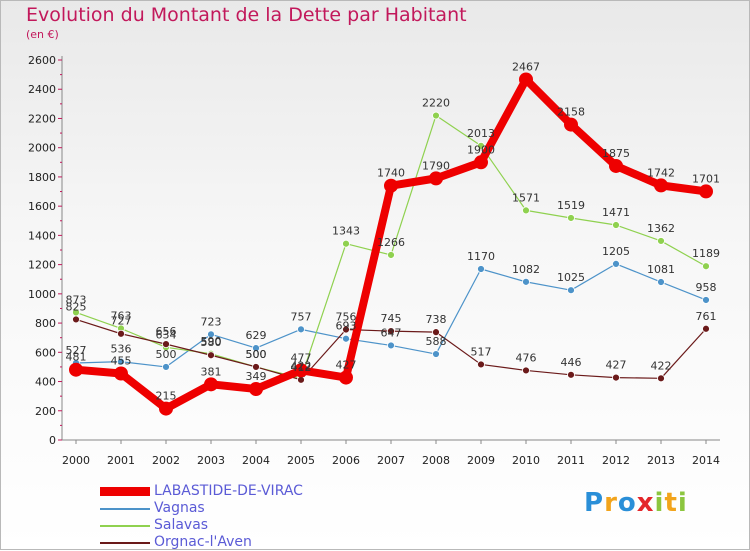 The width and height of the screenshot is (750, 551). What do you see at coordinates (346, 317) in the screenshot?
I see `data-label: 756` at bounding box center [346, 317].